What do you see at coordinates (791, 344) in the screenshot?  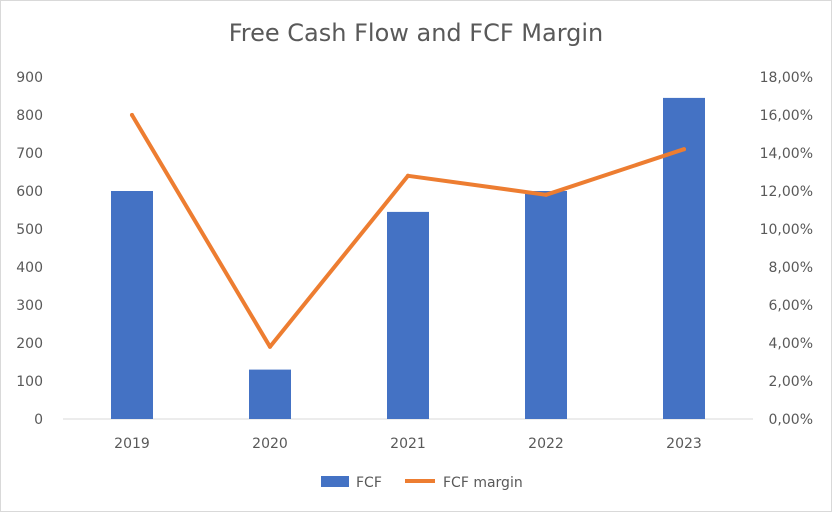 I see `y2-axis-tick-label: 4,00%` at bounding box center [791, 344].